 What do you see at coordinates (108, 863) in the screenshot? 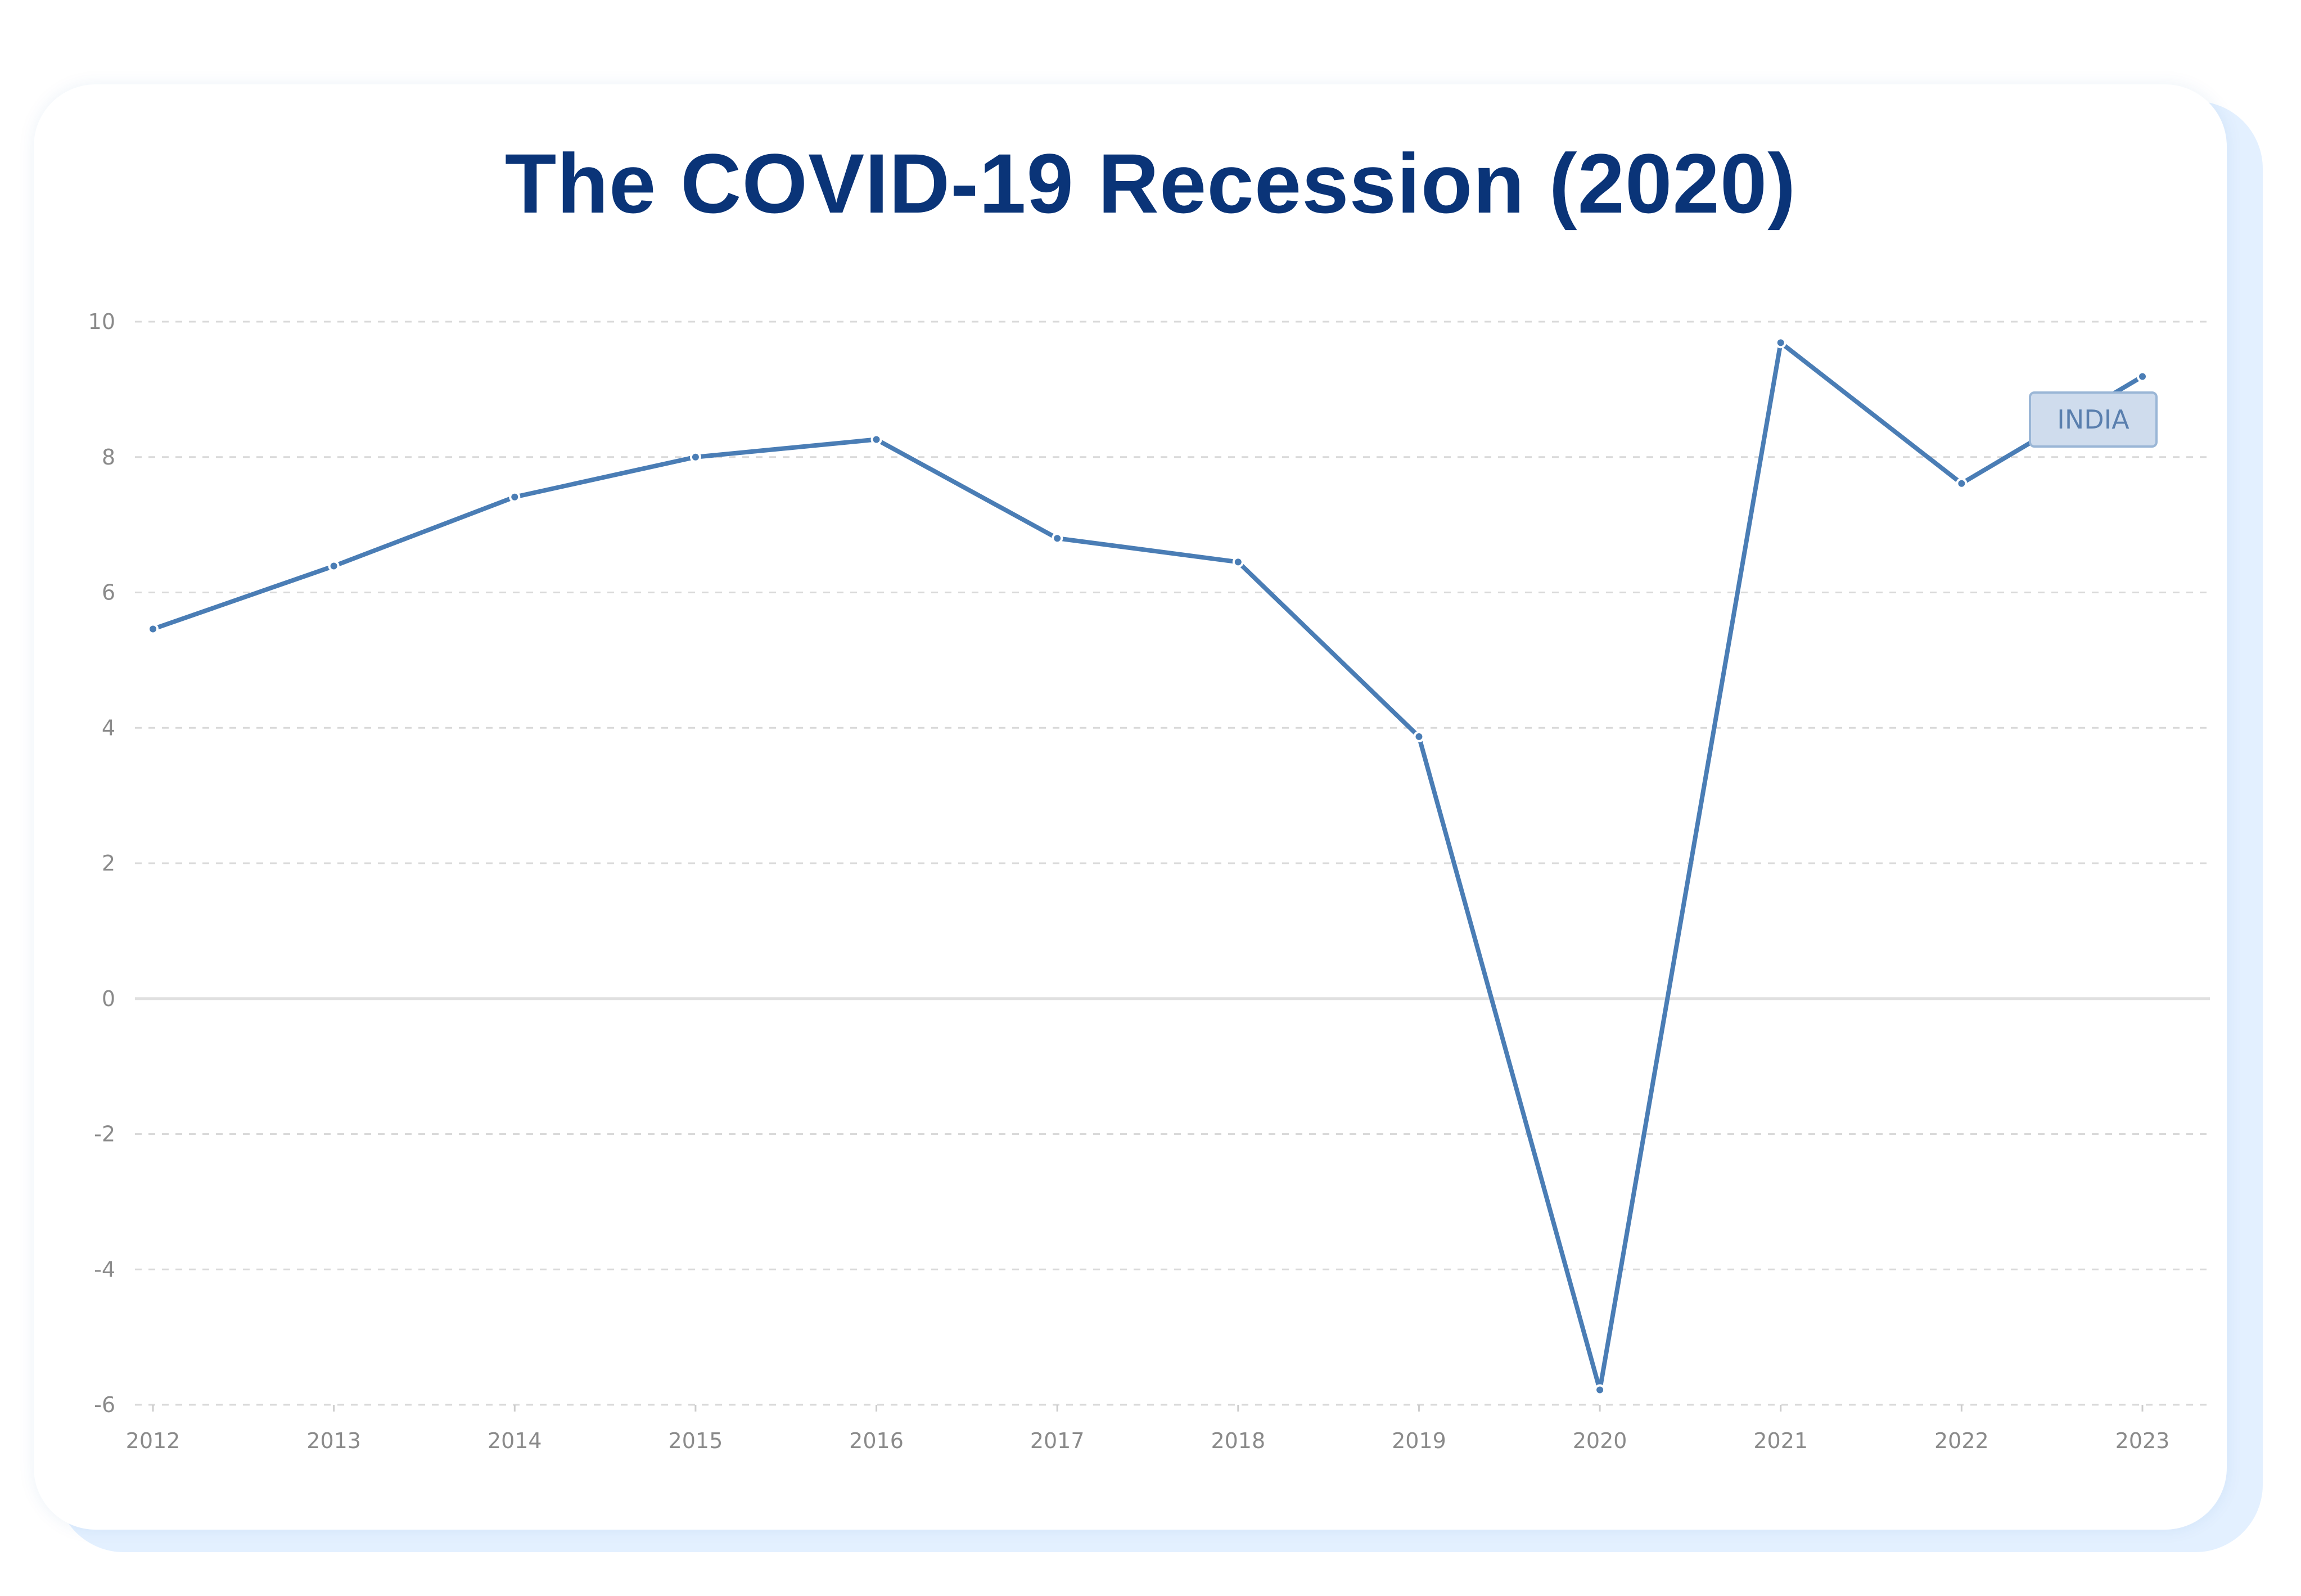
I see `y-tick-label: 2` at bounding box center [108, 863].